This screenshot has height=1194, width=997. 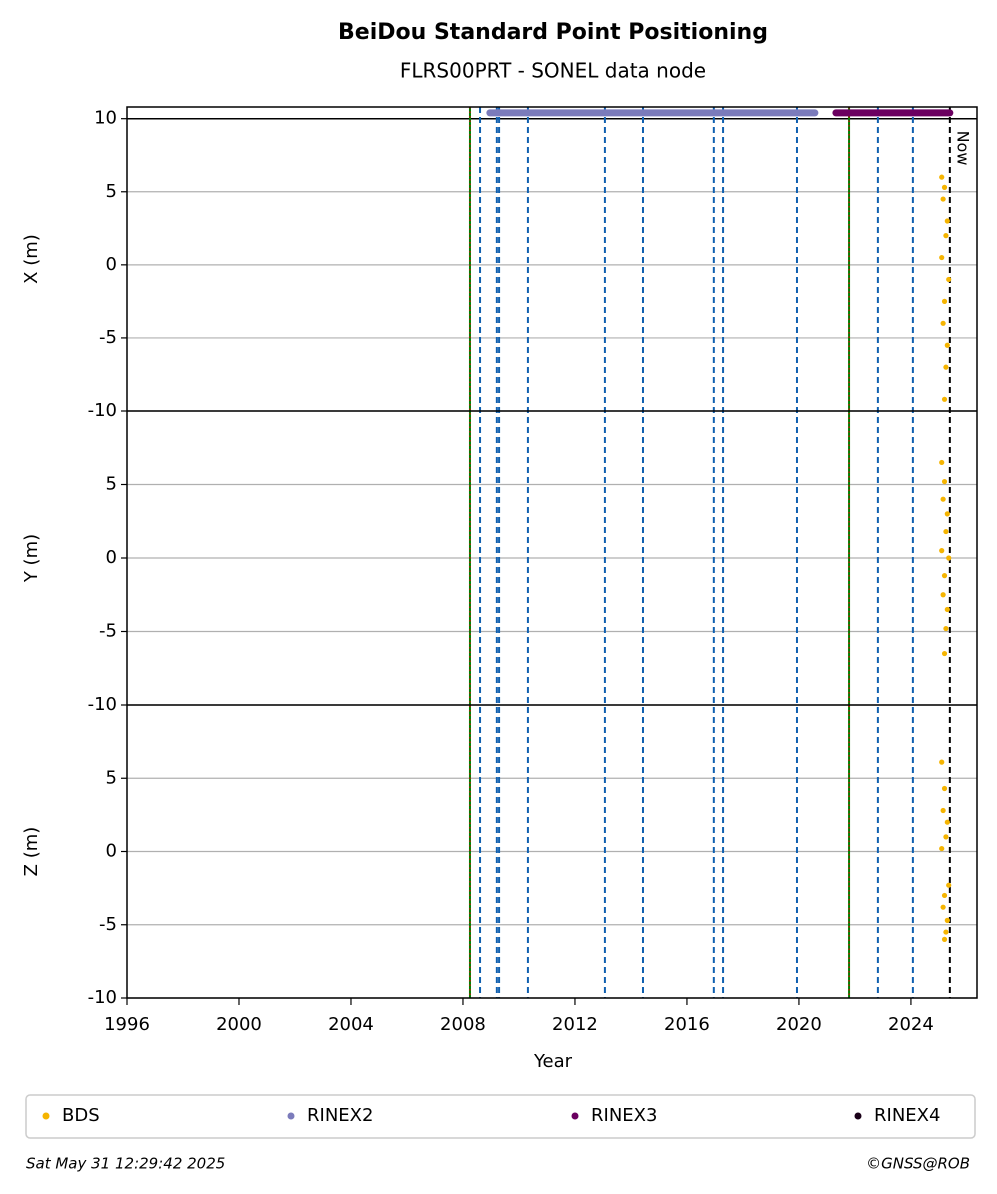 What do you see at coordinates (340, 1115) in the screenshot?
I see `legend-label: RINEX2` at bounding box center [340, 1115].